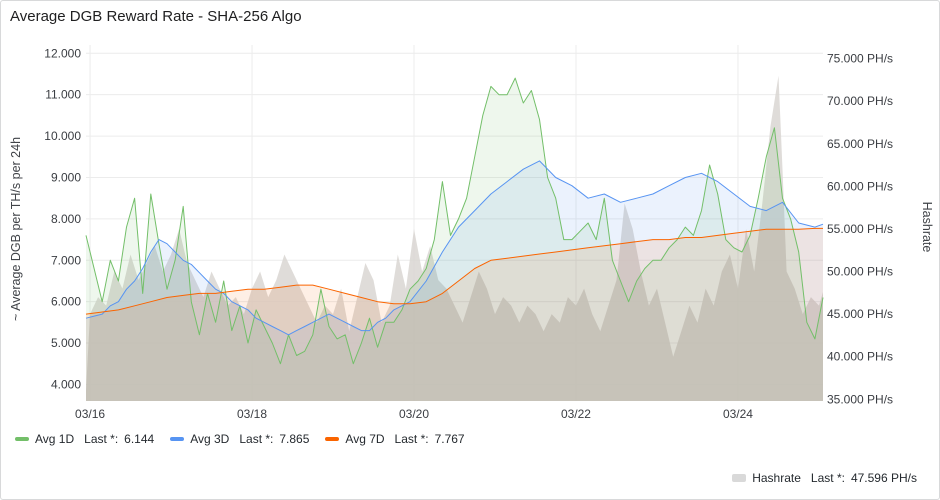 The width and height of the screenshot is (940, 500). What do you see at coordinates (66, 384) in the screenshot?
I see `y-tick-label: 4.000` at bounding box center [66, 384].